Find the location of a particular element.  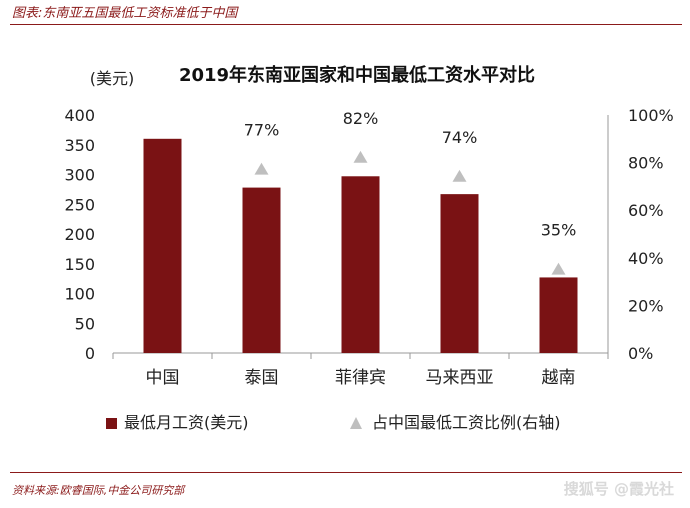

ratio-data-label: 74% is located at coordinates (460, 137).